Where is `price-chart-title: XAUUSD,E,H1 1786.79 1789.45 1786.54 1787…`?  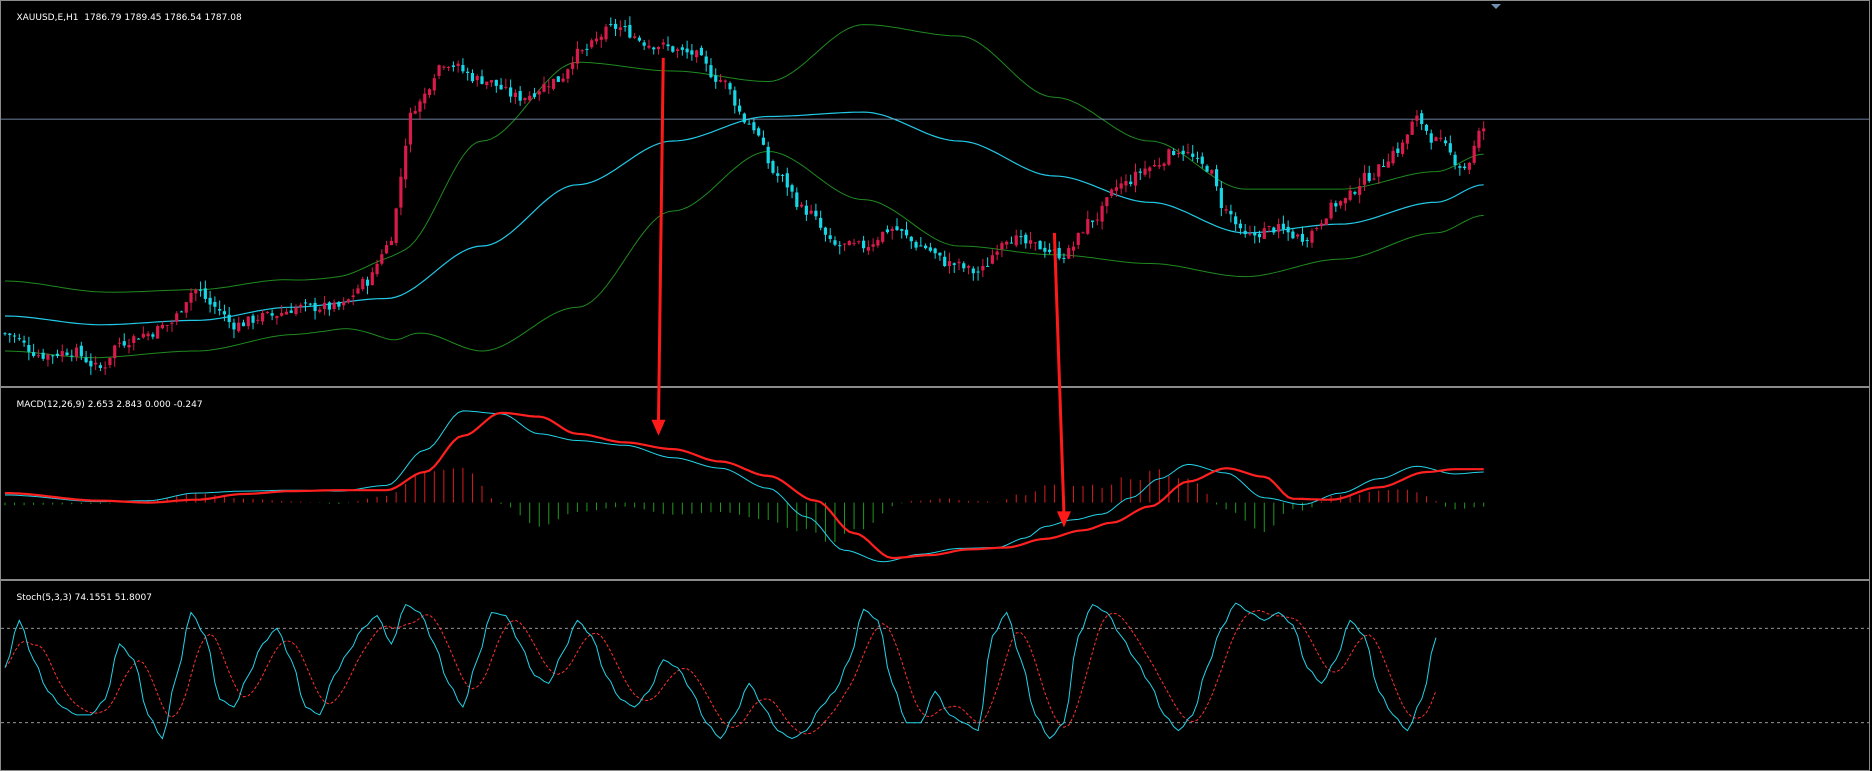
price-chart-title: XAUUSD,E,H1 1786.79 1789.45 1786.54 1787… is located at coordinates (123, 18).